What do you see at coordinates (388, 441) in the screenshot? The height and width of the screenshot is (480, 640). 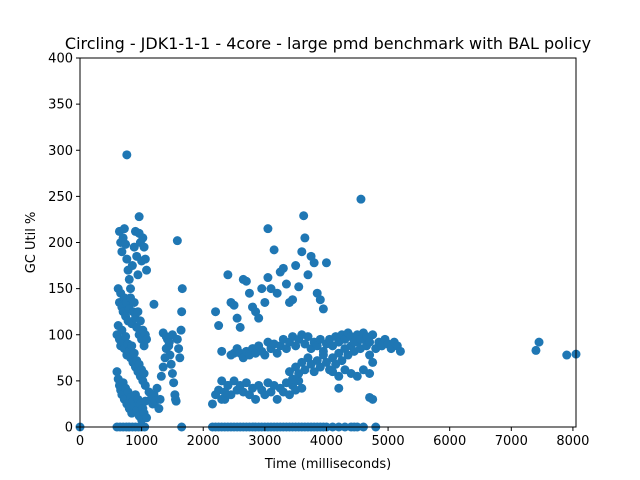 I see `x-tick-label: 5000` at bounding box center [388, 441].